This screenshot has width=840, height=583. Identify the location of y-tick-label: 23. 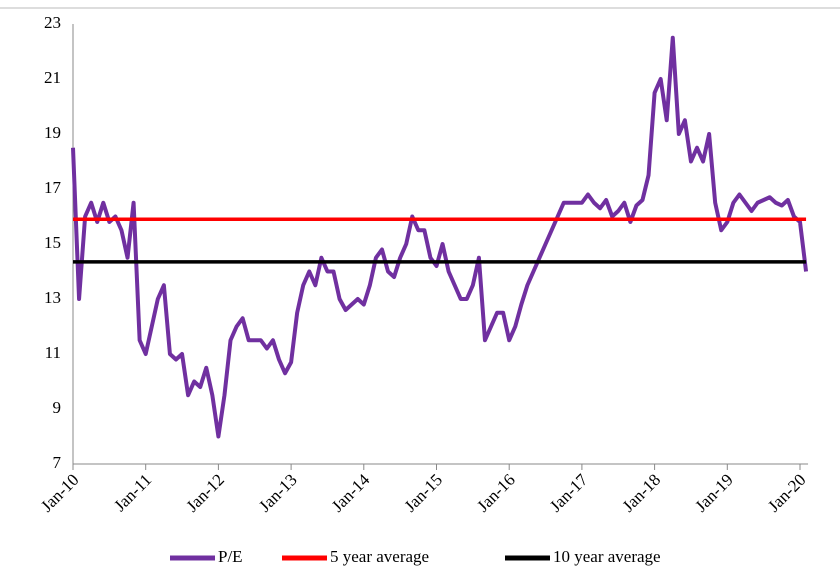
(52, 22).